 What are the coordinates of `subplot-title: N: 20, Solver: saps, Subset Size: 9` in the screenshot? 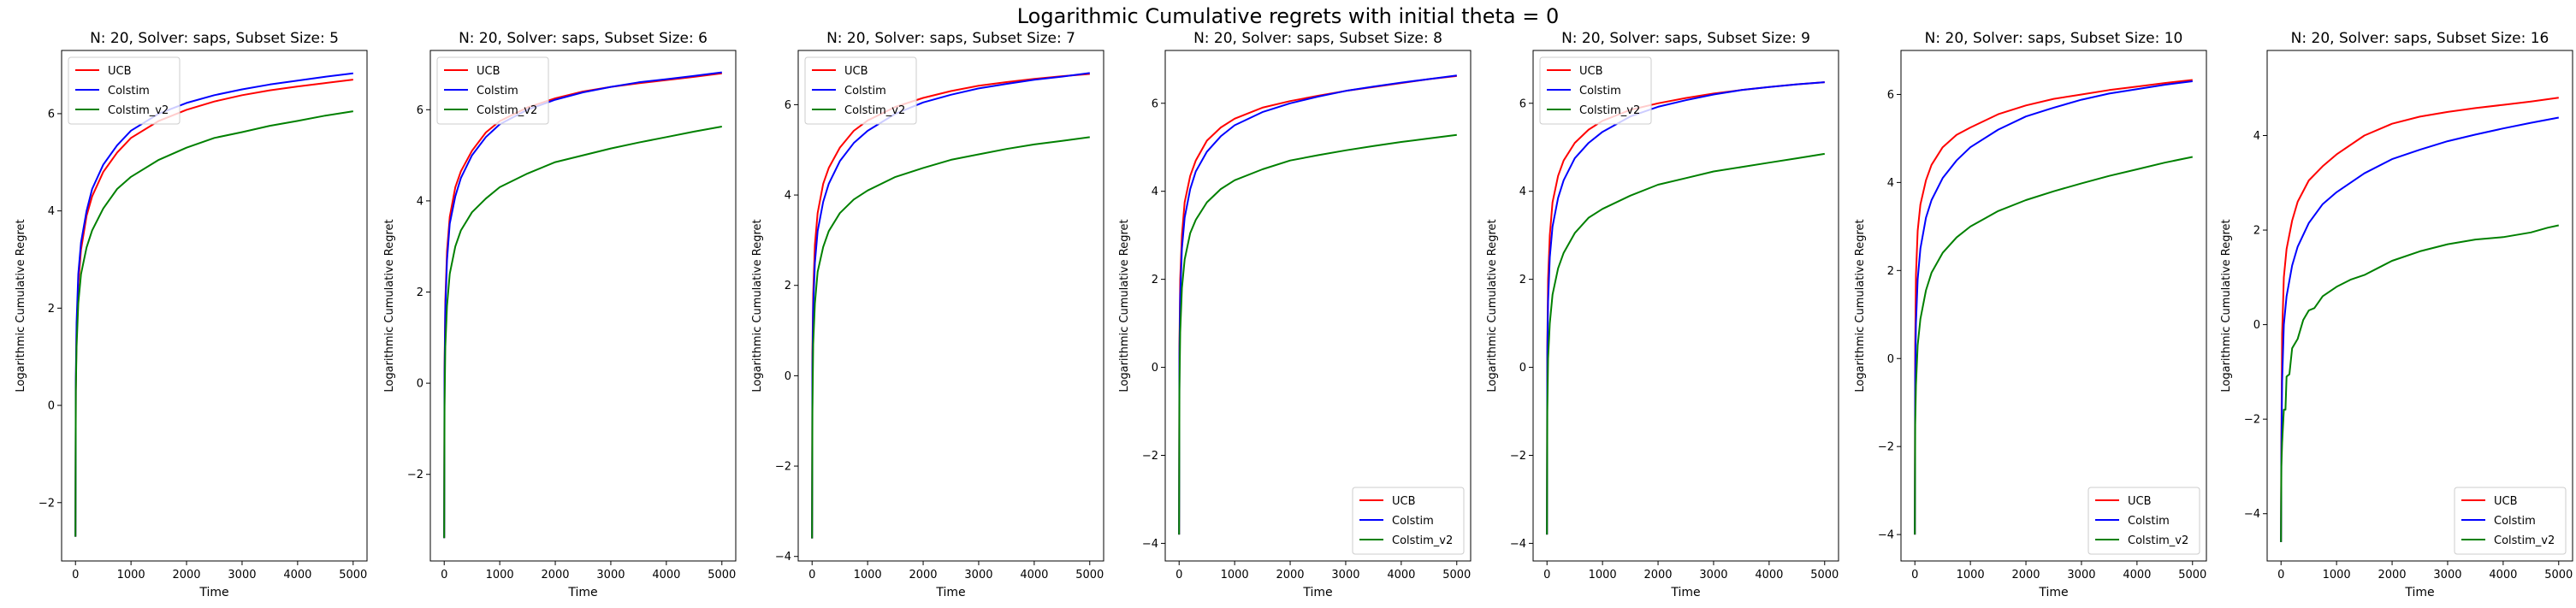 It's located at (1685, 38).